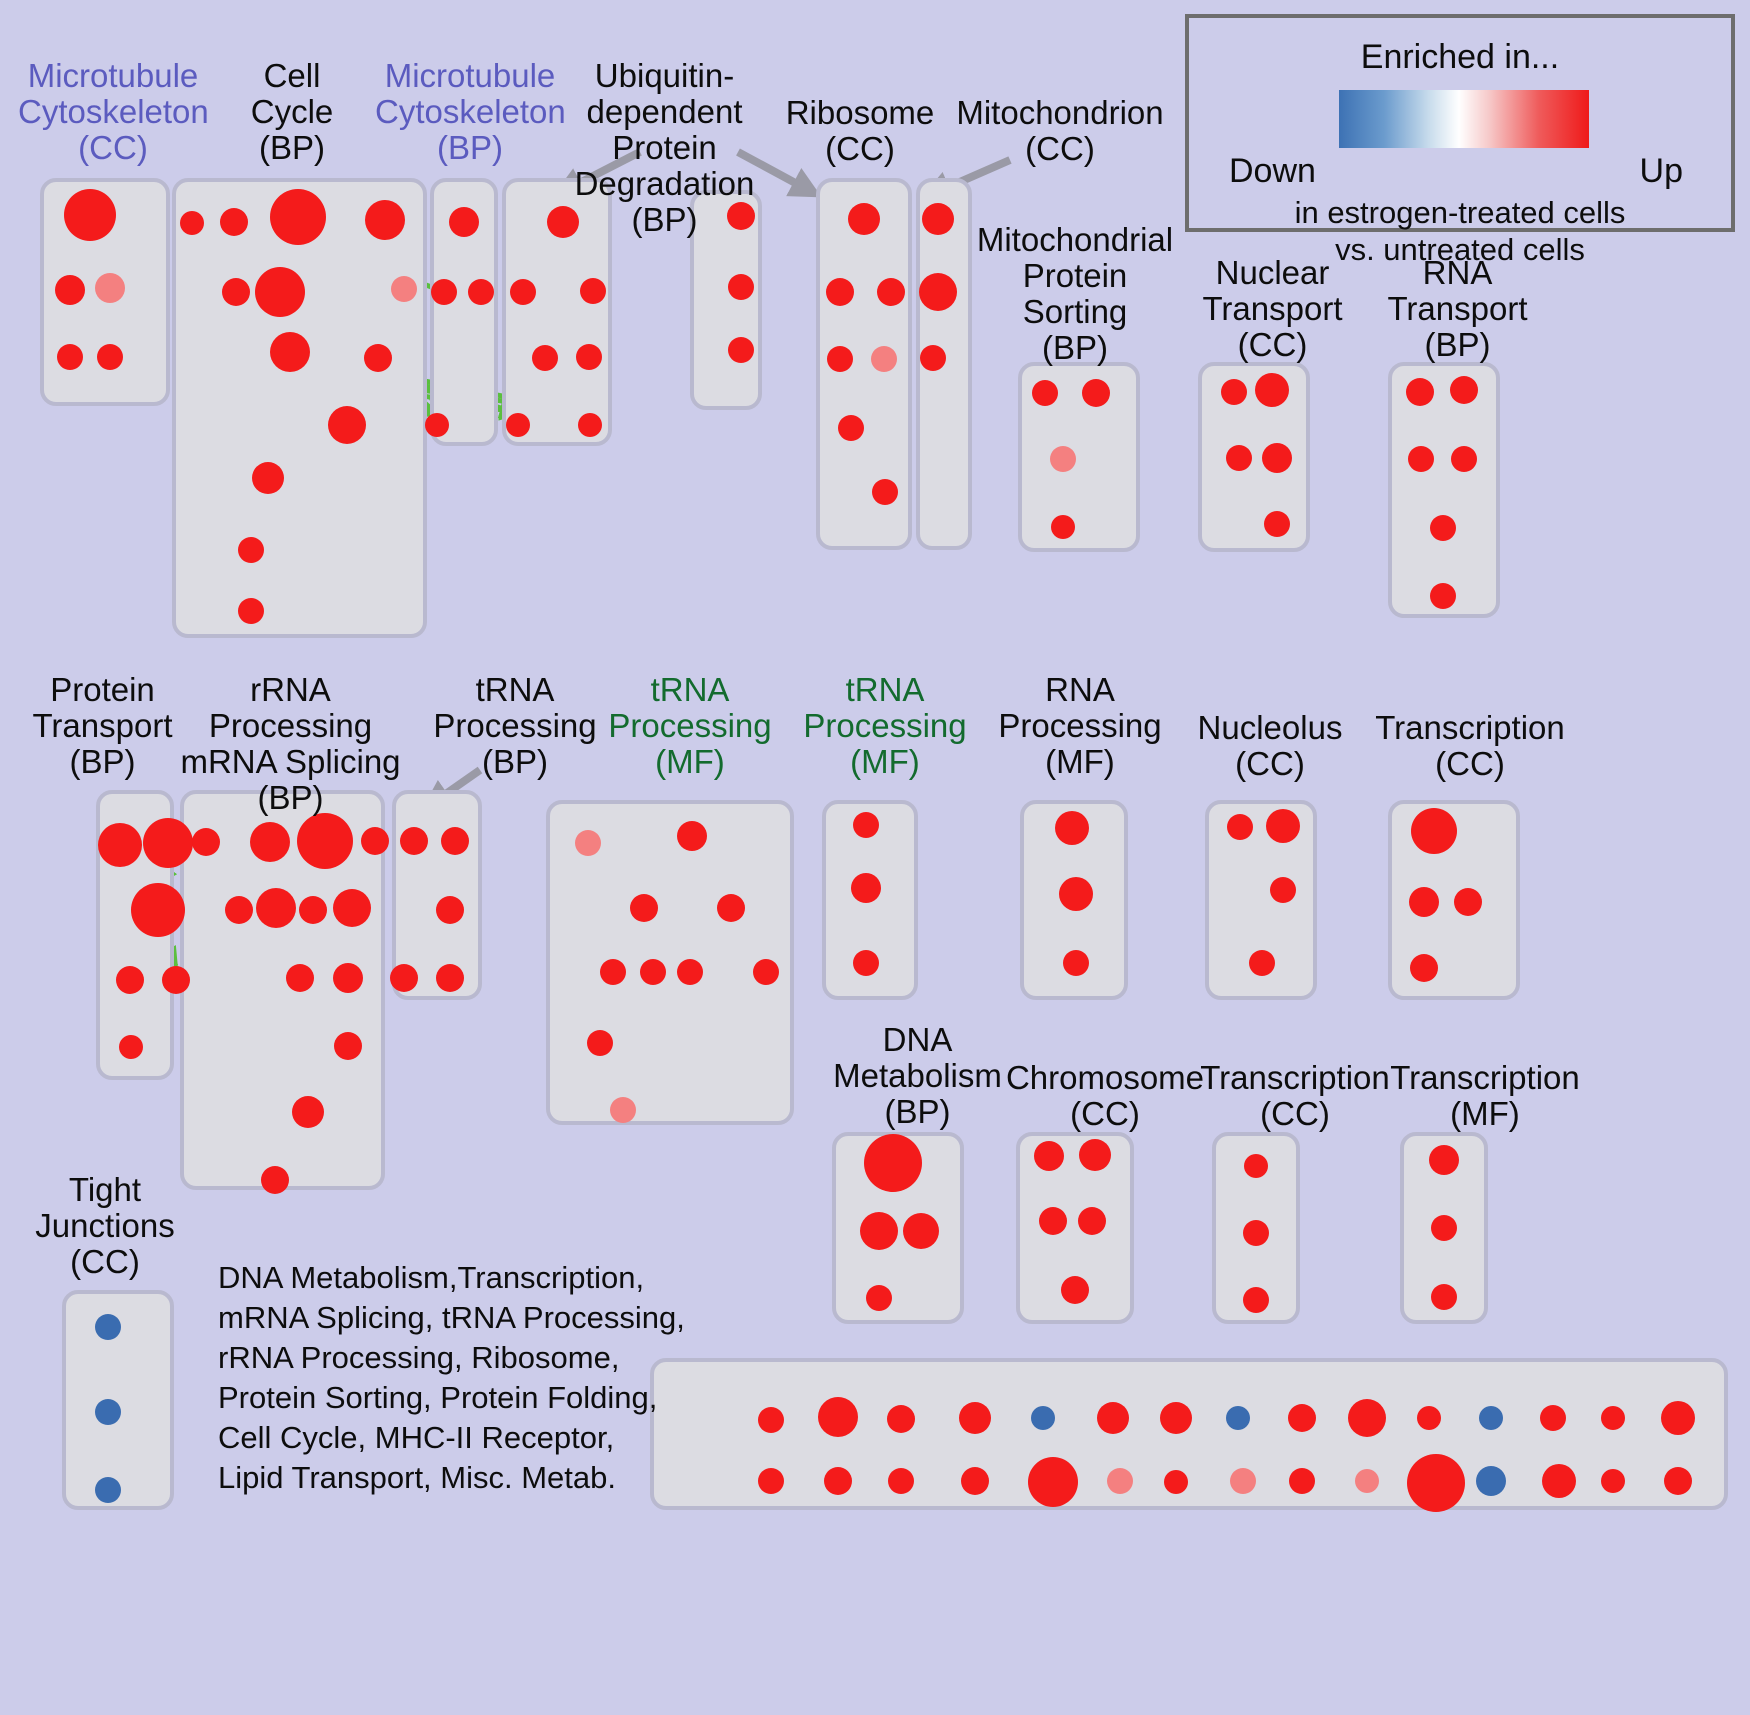 This screenshot has width=1750, height=1715. I want to click on cluster-cell-cycle, so click(299, 408).